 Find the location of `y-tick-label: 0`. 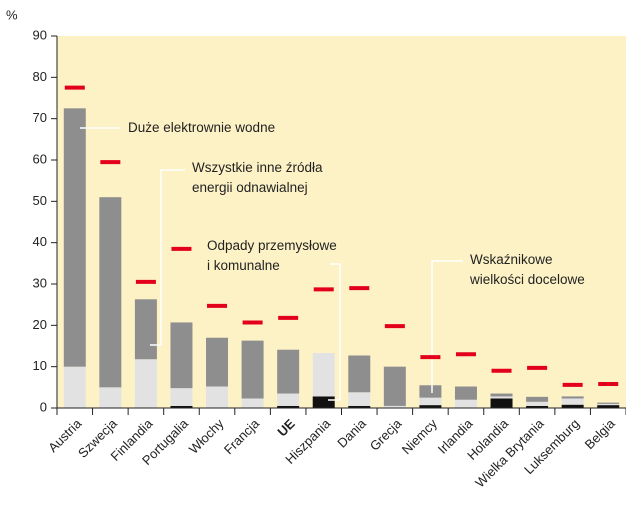

y-tick-label: 0 is located at coordinates (43, 406).